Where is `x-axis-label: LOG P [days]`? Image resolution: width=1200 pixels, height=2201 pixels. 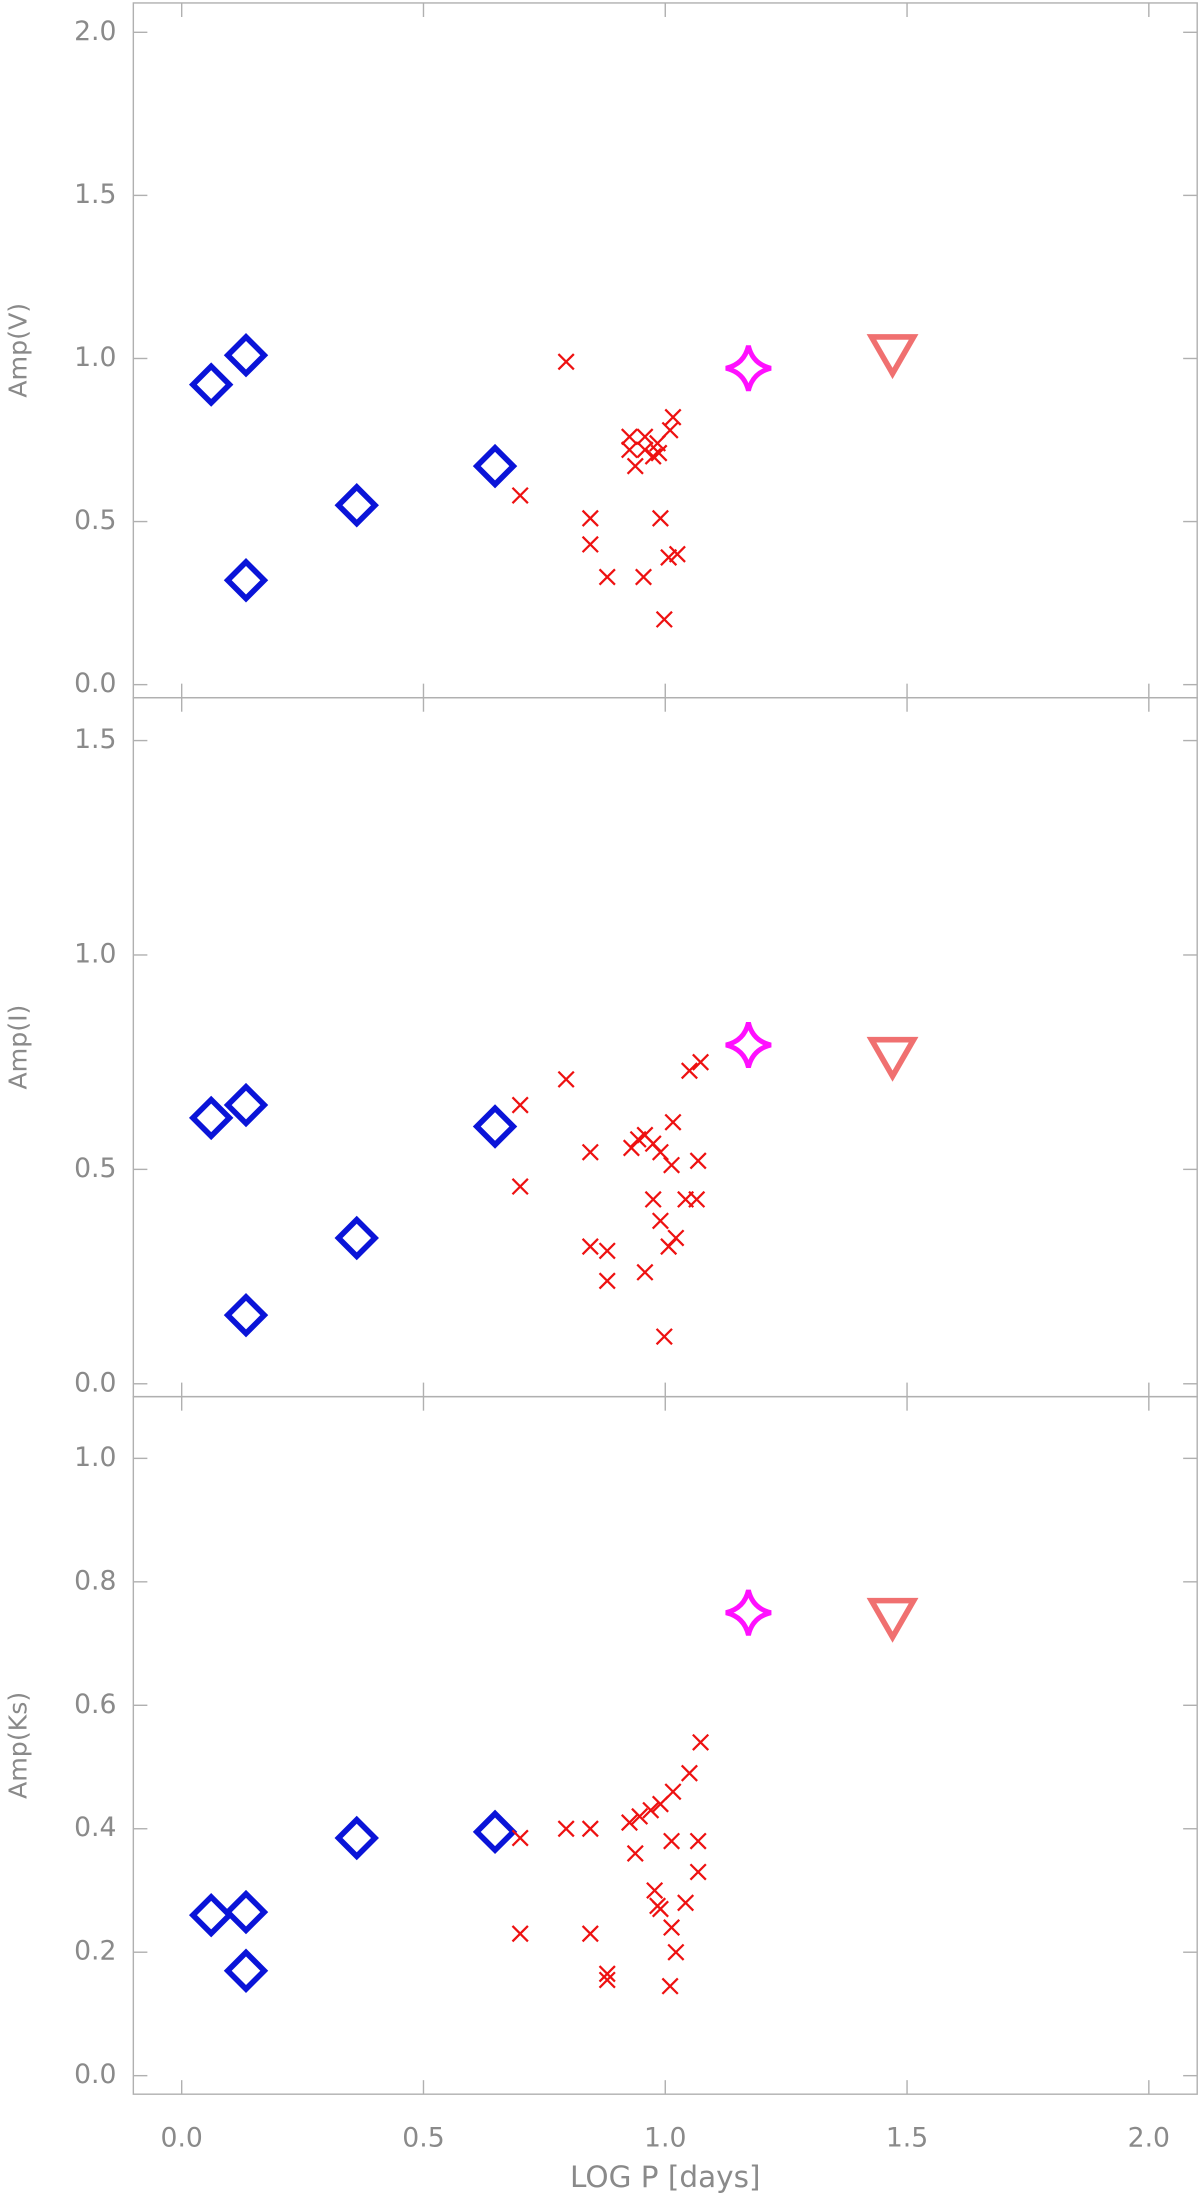
x-axis-label: LOG P [days] is located at coordinates (665, 2177).